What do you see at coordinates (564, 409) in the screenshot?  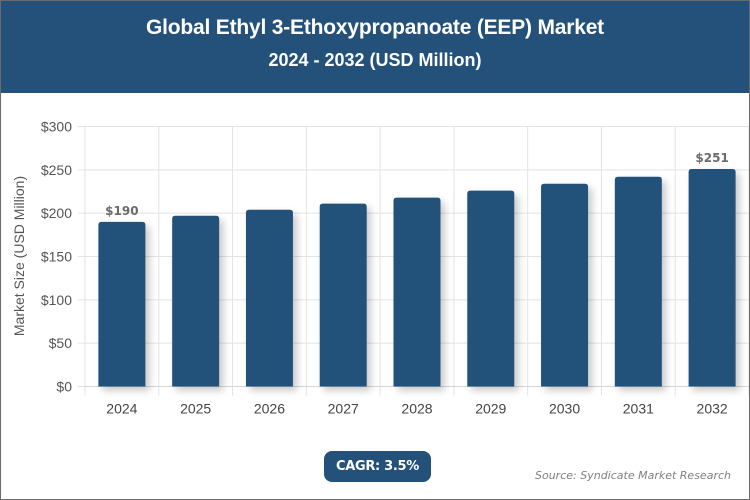 I see `x-tick-label: 2030` at bounding box center [564, 409].